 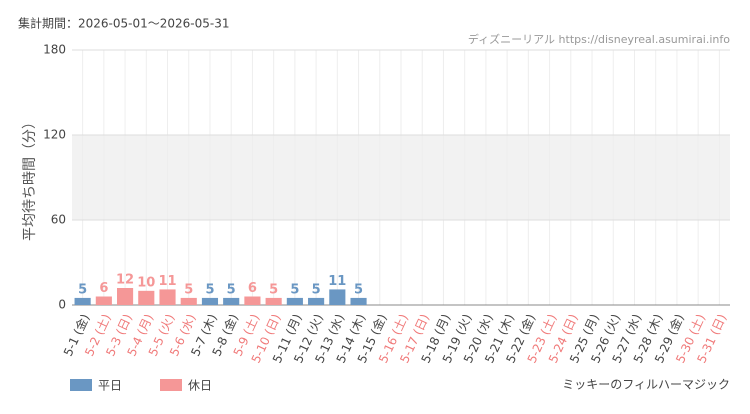 What do you see at coordinates (62, 305) in the screenshot?
I see `y-tick-label: 0` at bounding box center [62, 305].